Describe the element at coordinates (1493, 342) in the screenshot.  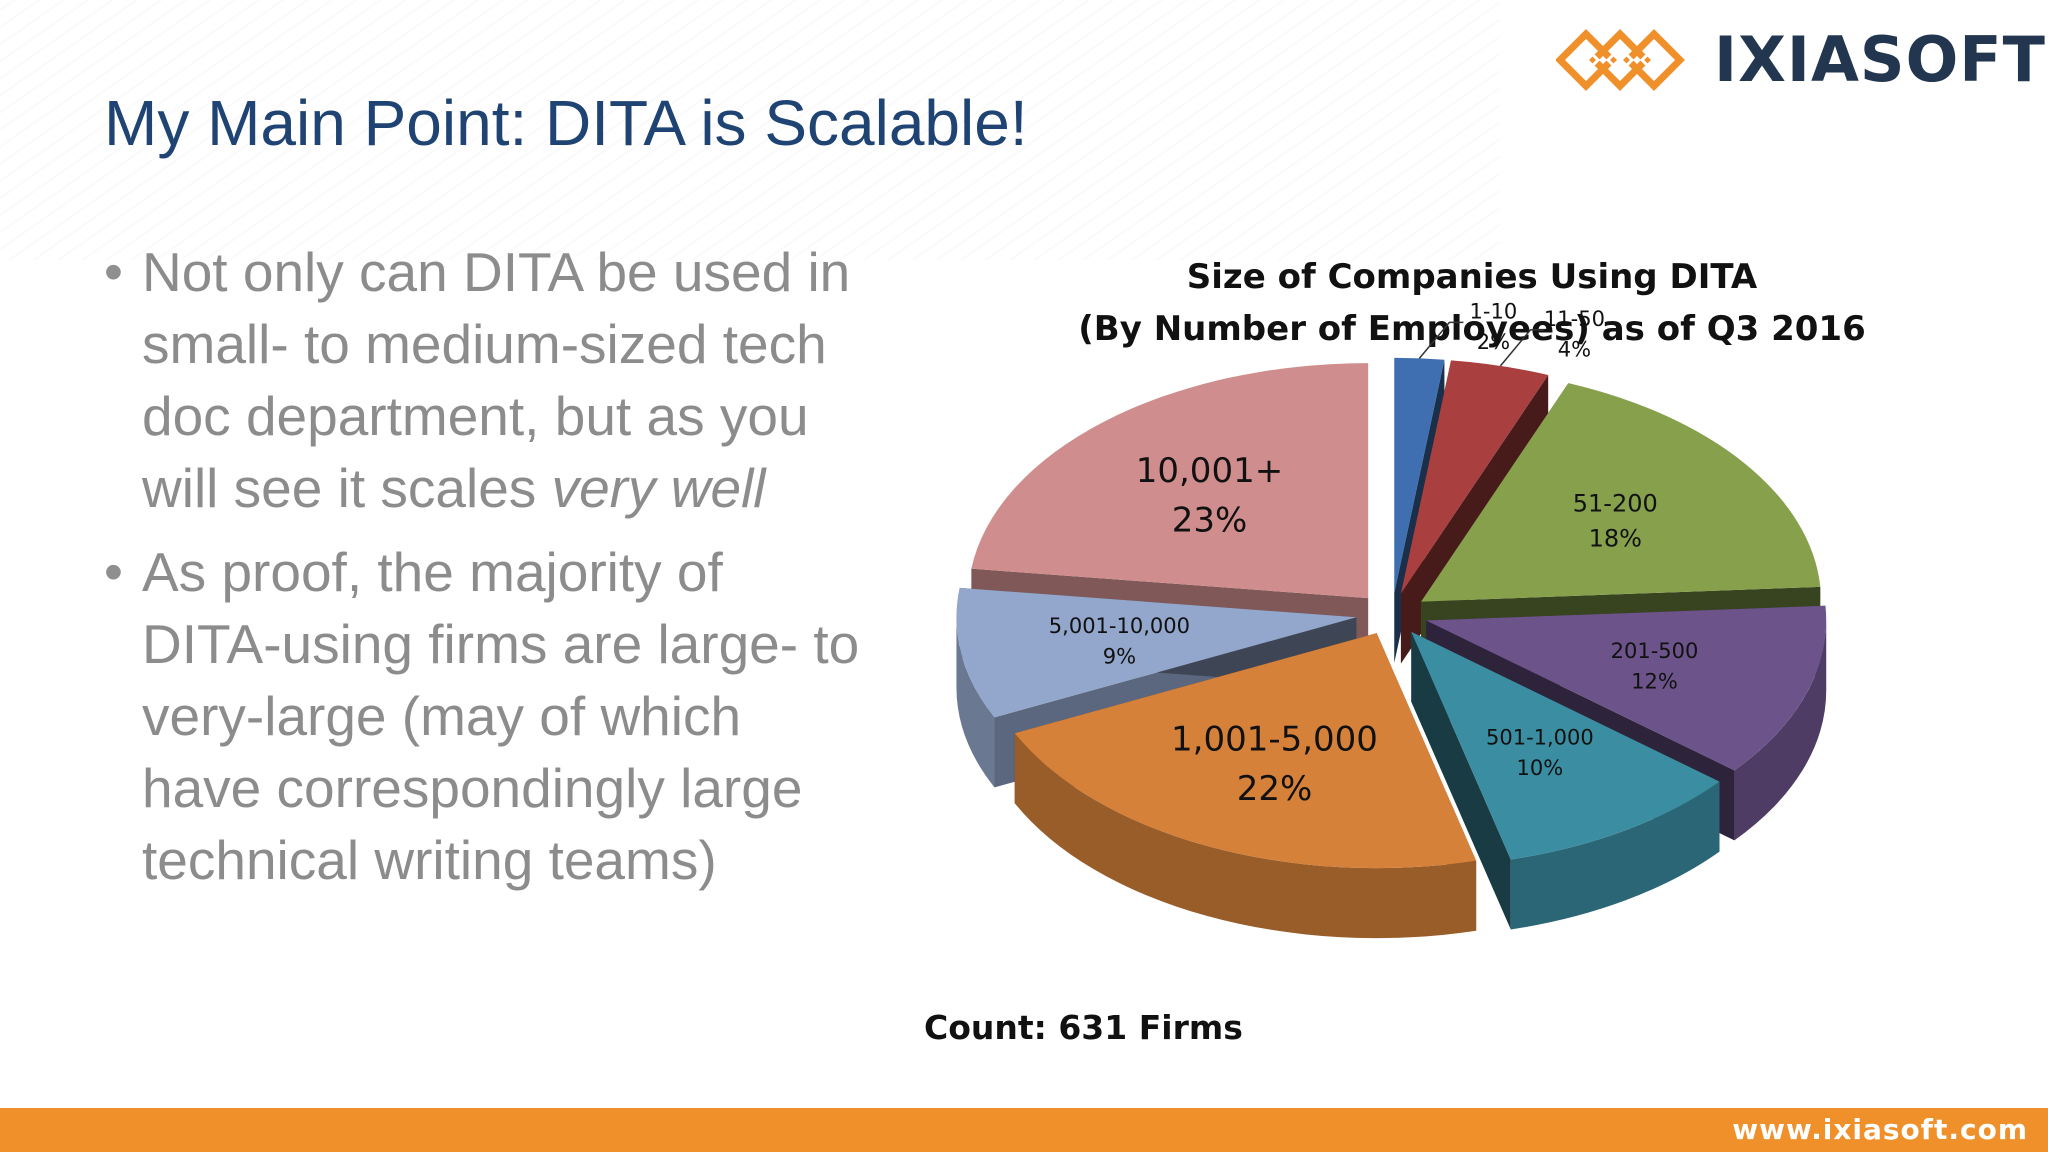
I see `pie-value-1-10: 2%` at that location.